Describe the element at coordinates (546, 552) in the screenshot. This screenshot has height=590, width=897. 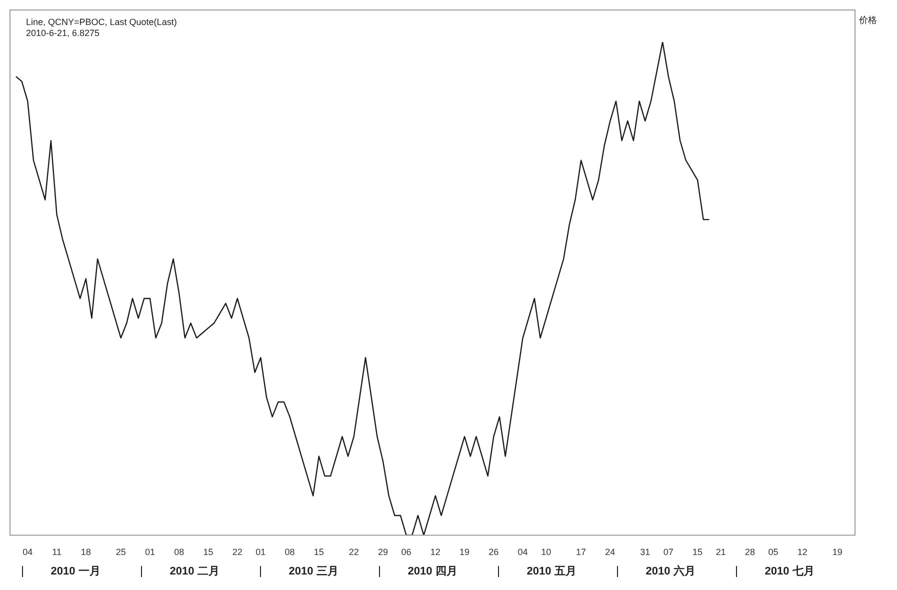
I see `x-tick-label: 10` at that location.